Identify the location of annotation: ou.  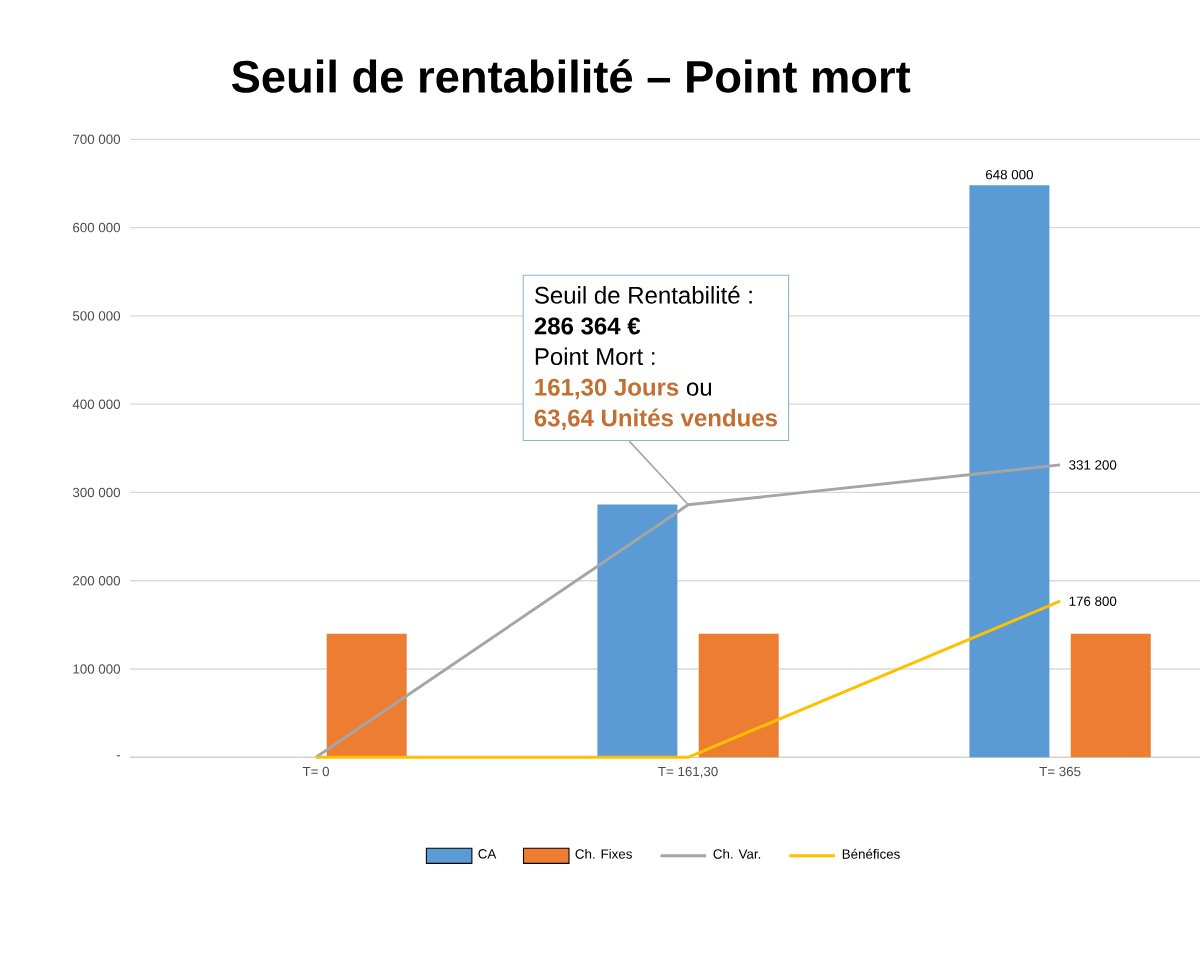
(699, 389).